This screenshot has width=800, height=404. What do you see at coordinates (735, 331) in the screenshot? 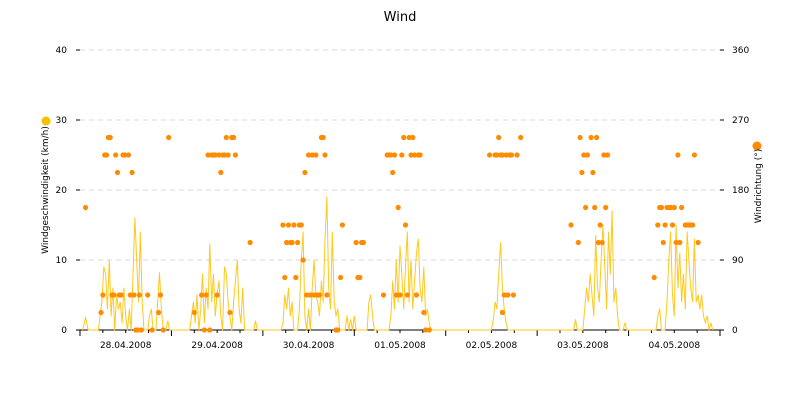
I see `y-right-tick-label: 0` at bounding box center [735, 331].